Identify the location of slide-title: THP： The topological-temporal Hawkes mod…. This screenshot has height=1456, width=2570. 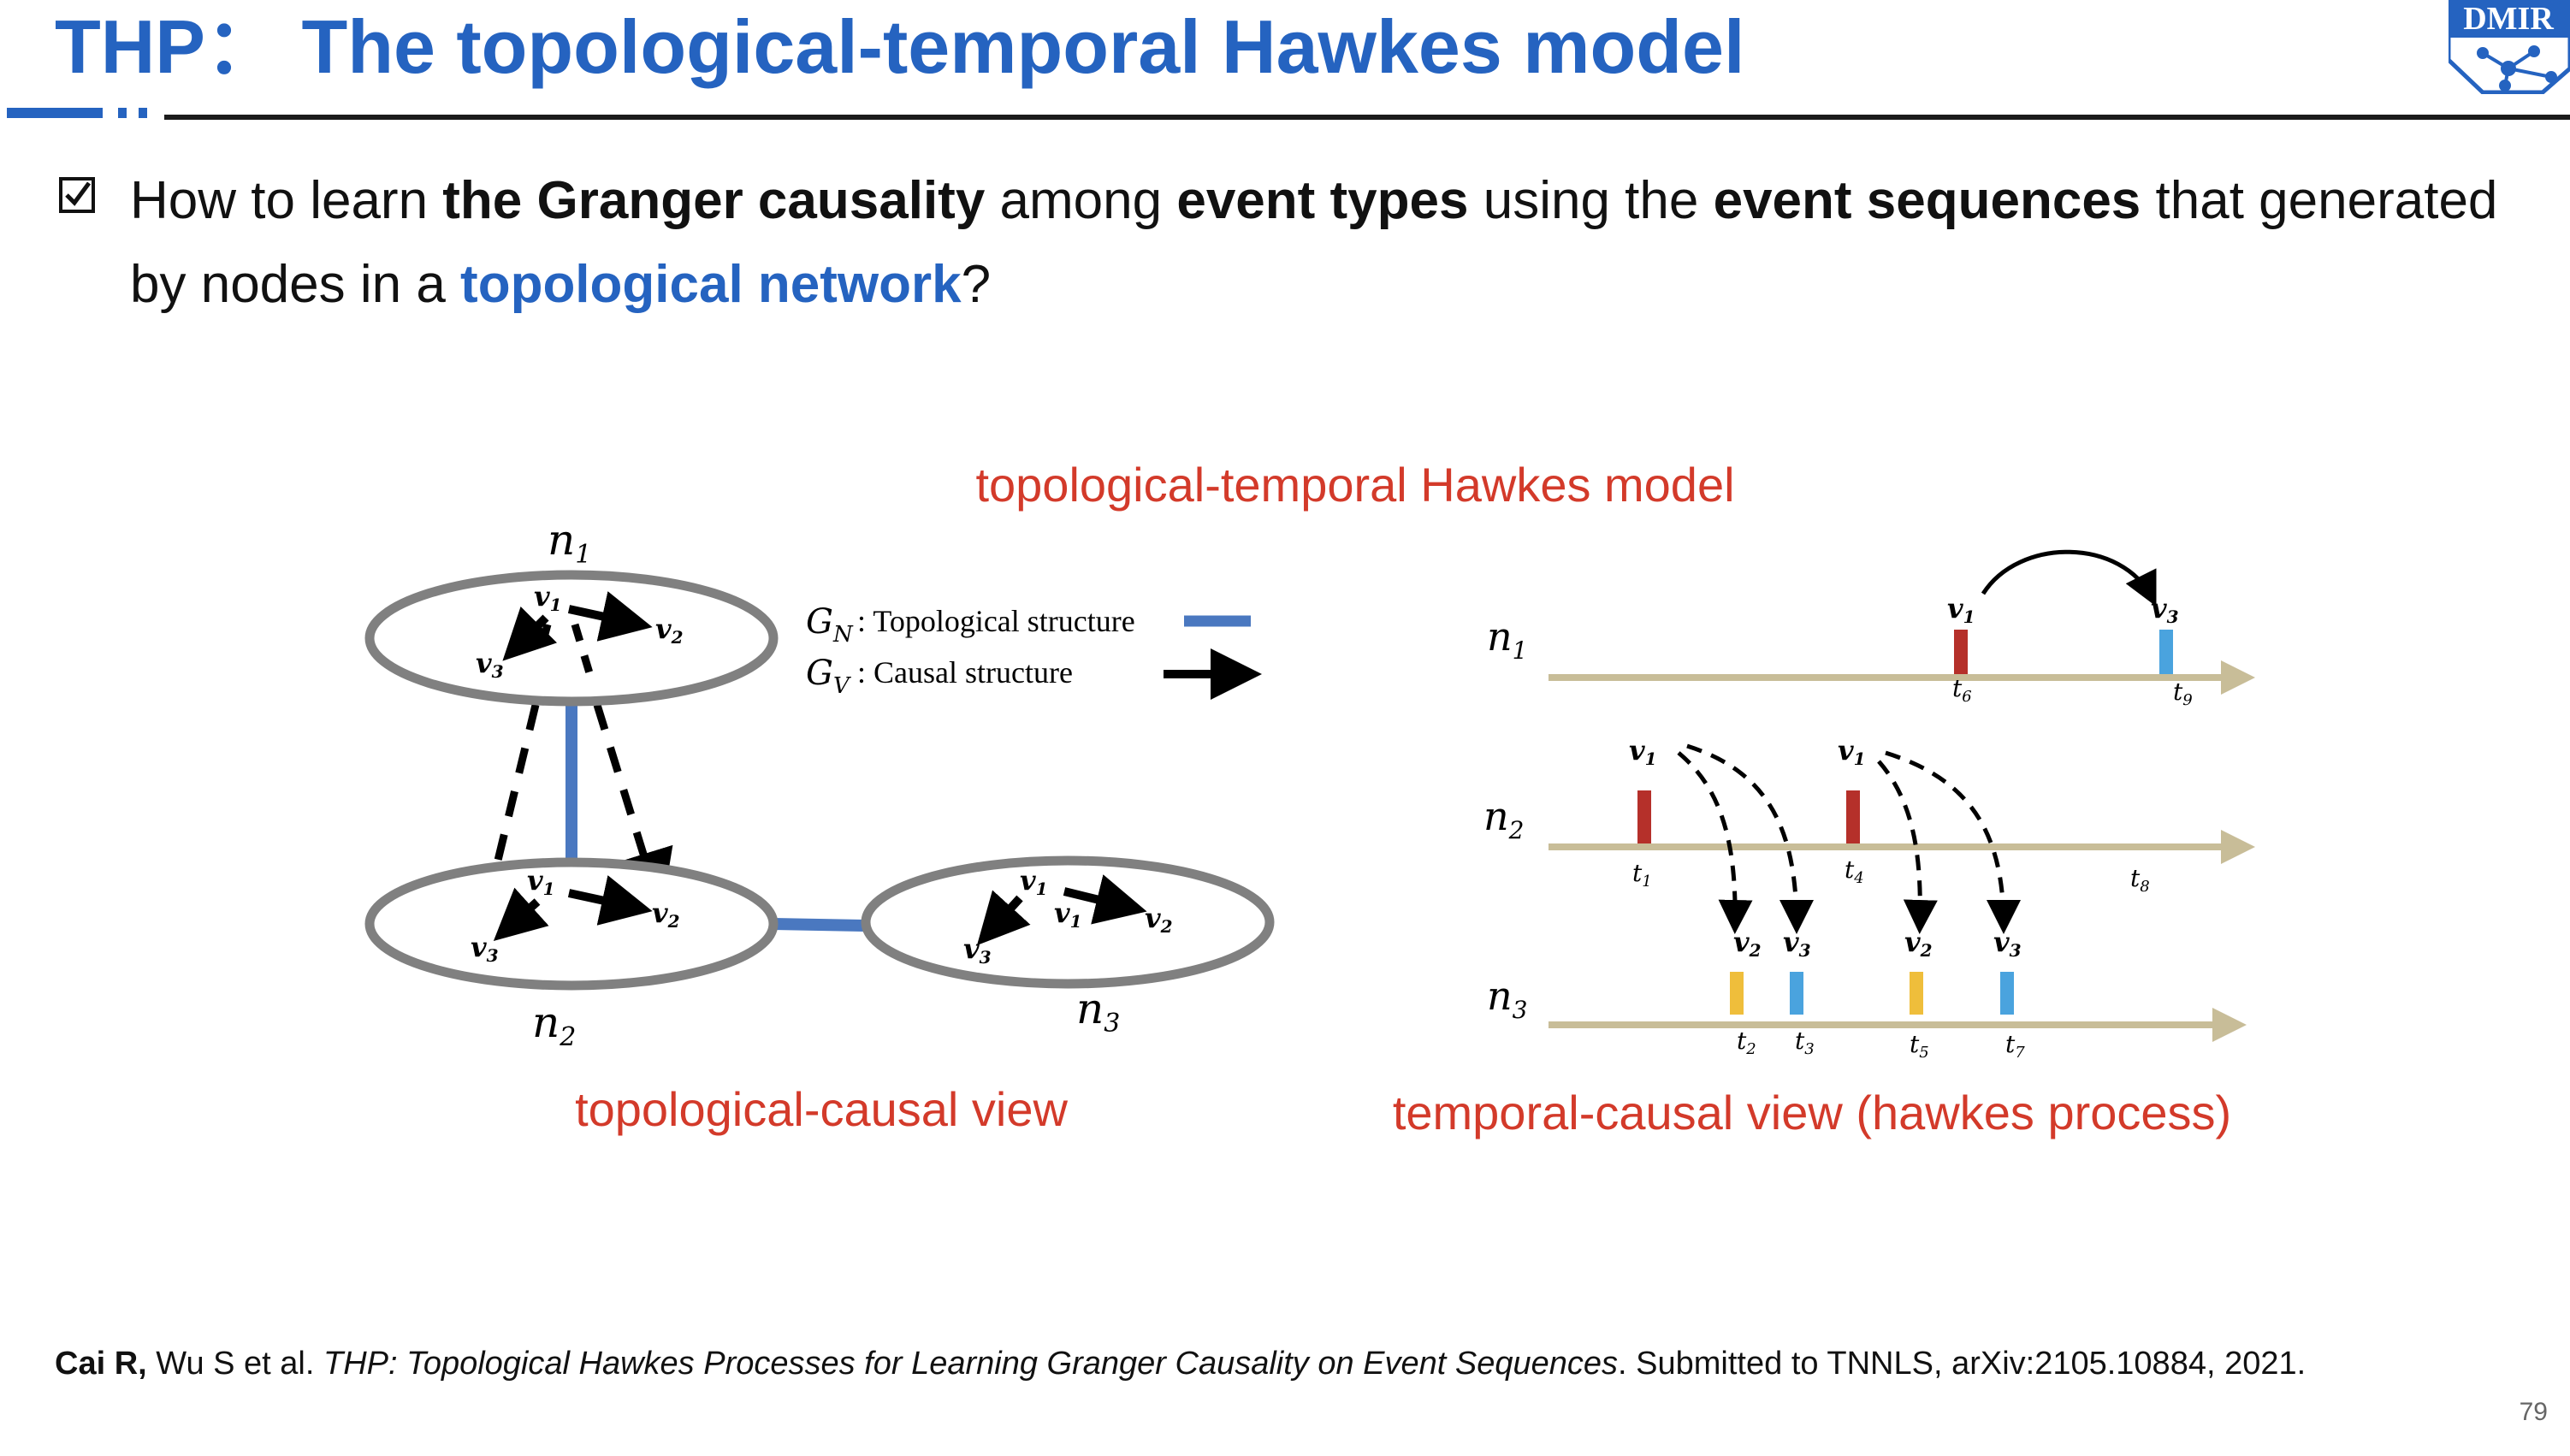
(900, 46).